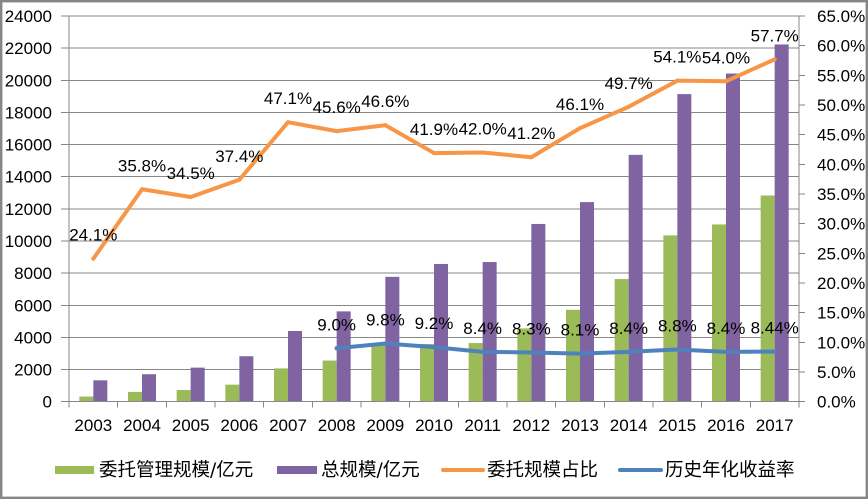 This screenshot has height=499, width=868. Describe the element at coordinates (28, 241) in the screenshot. I see `left-axis-tick-label-10000: 10000` at that location.